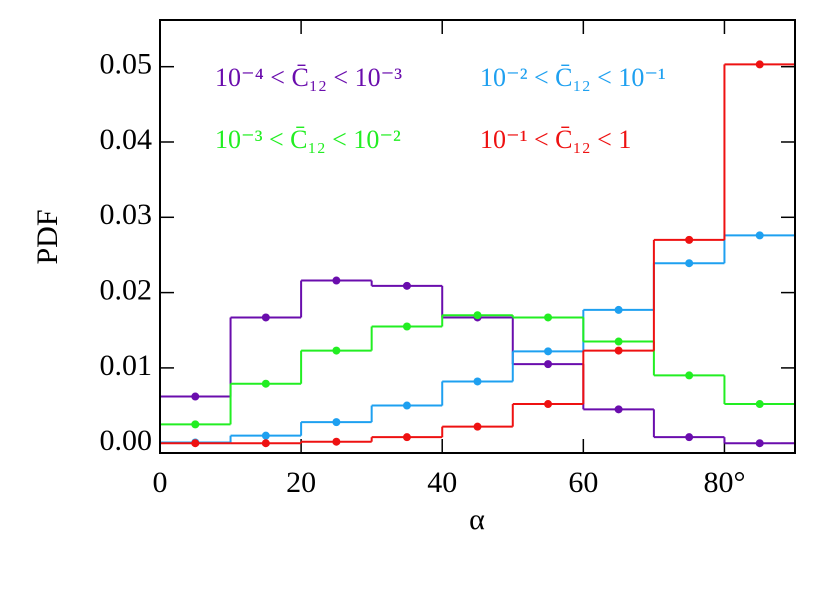  Describe the element at coordinates (724, 482) in the screenshot. I see `x-tick-label: 80°` at that location.